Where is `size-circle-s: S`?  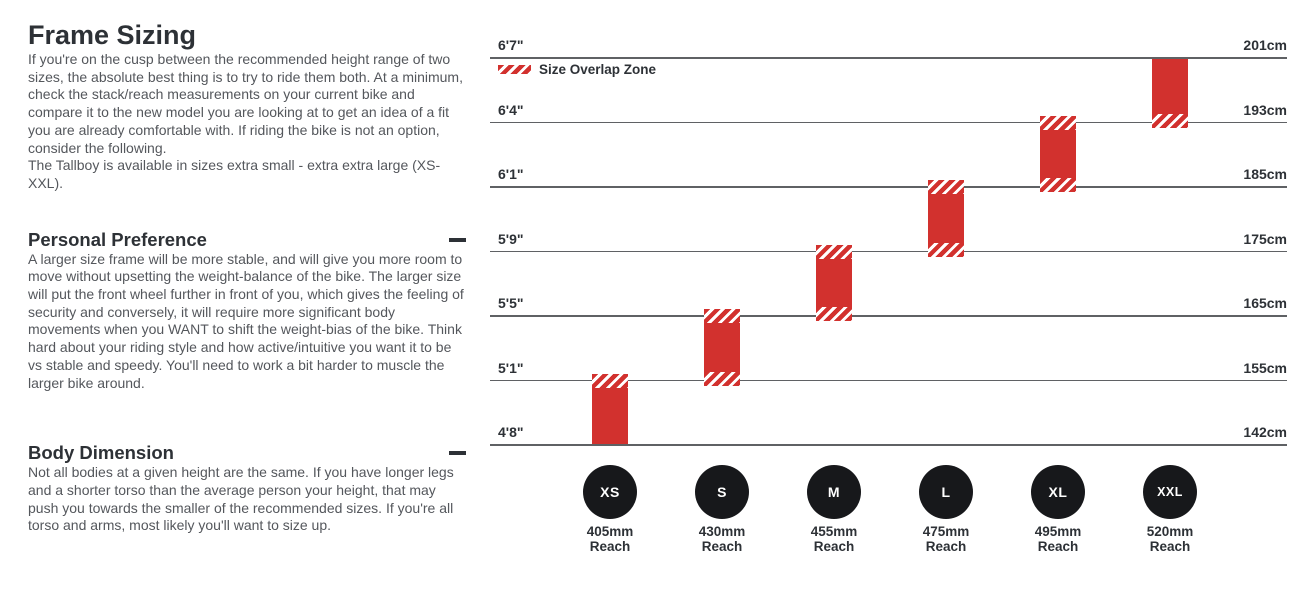
size-circle-s: S is located at coordinates (722, 492).